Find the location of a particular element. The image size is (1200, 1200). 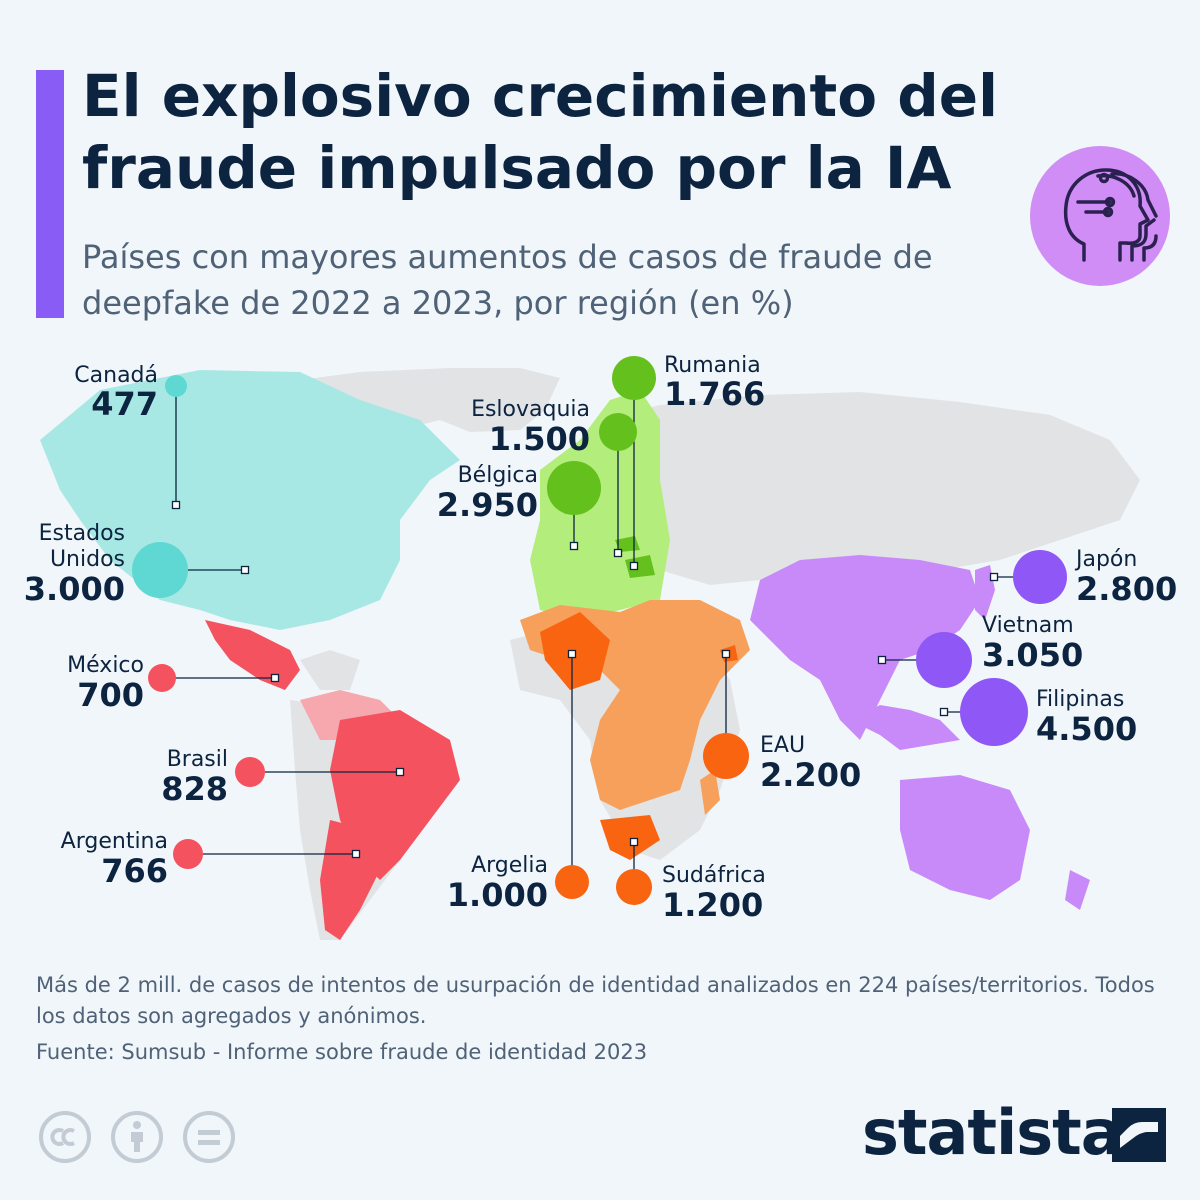

bubble-mexico is located at coordinates (162, 678).